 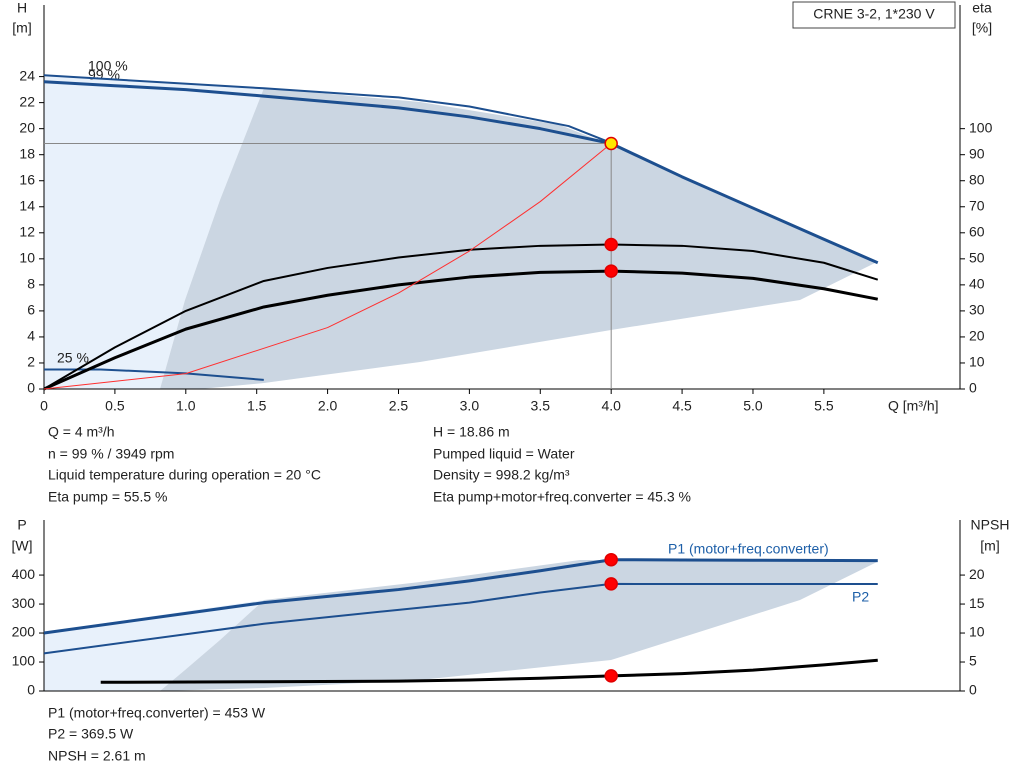 What do you see at coordinates (31, 362) in the screenshot?
I see `y-tick-label: 2` at bounding box center [31, 362].